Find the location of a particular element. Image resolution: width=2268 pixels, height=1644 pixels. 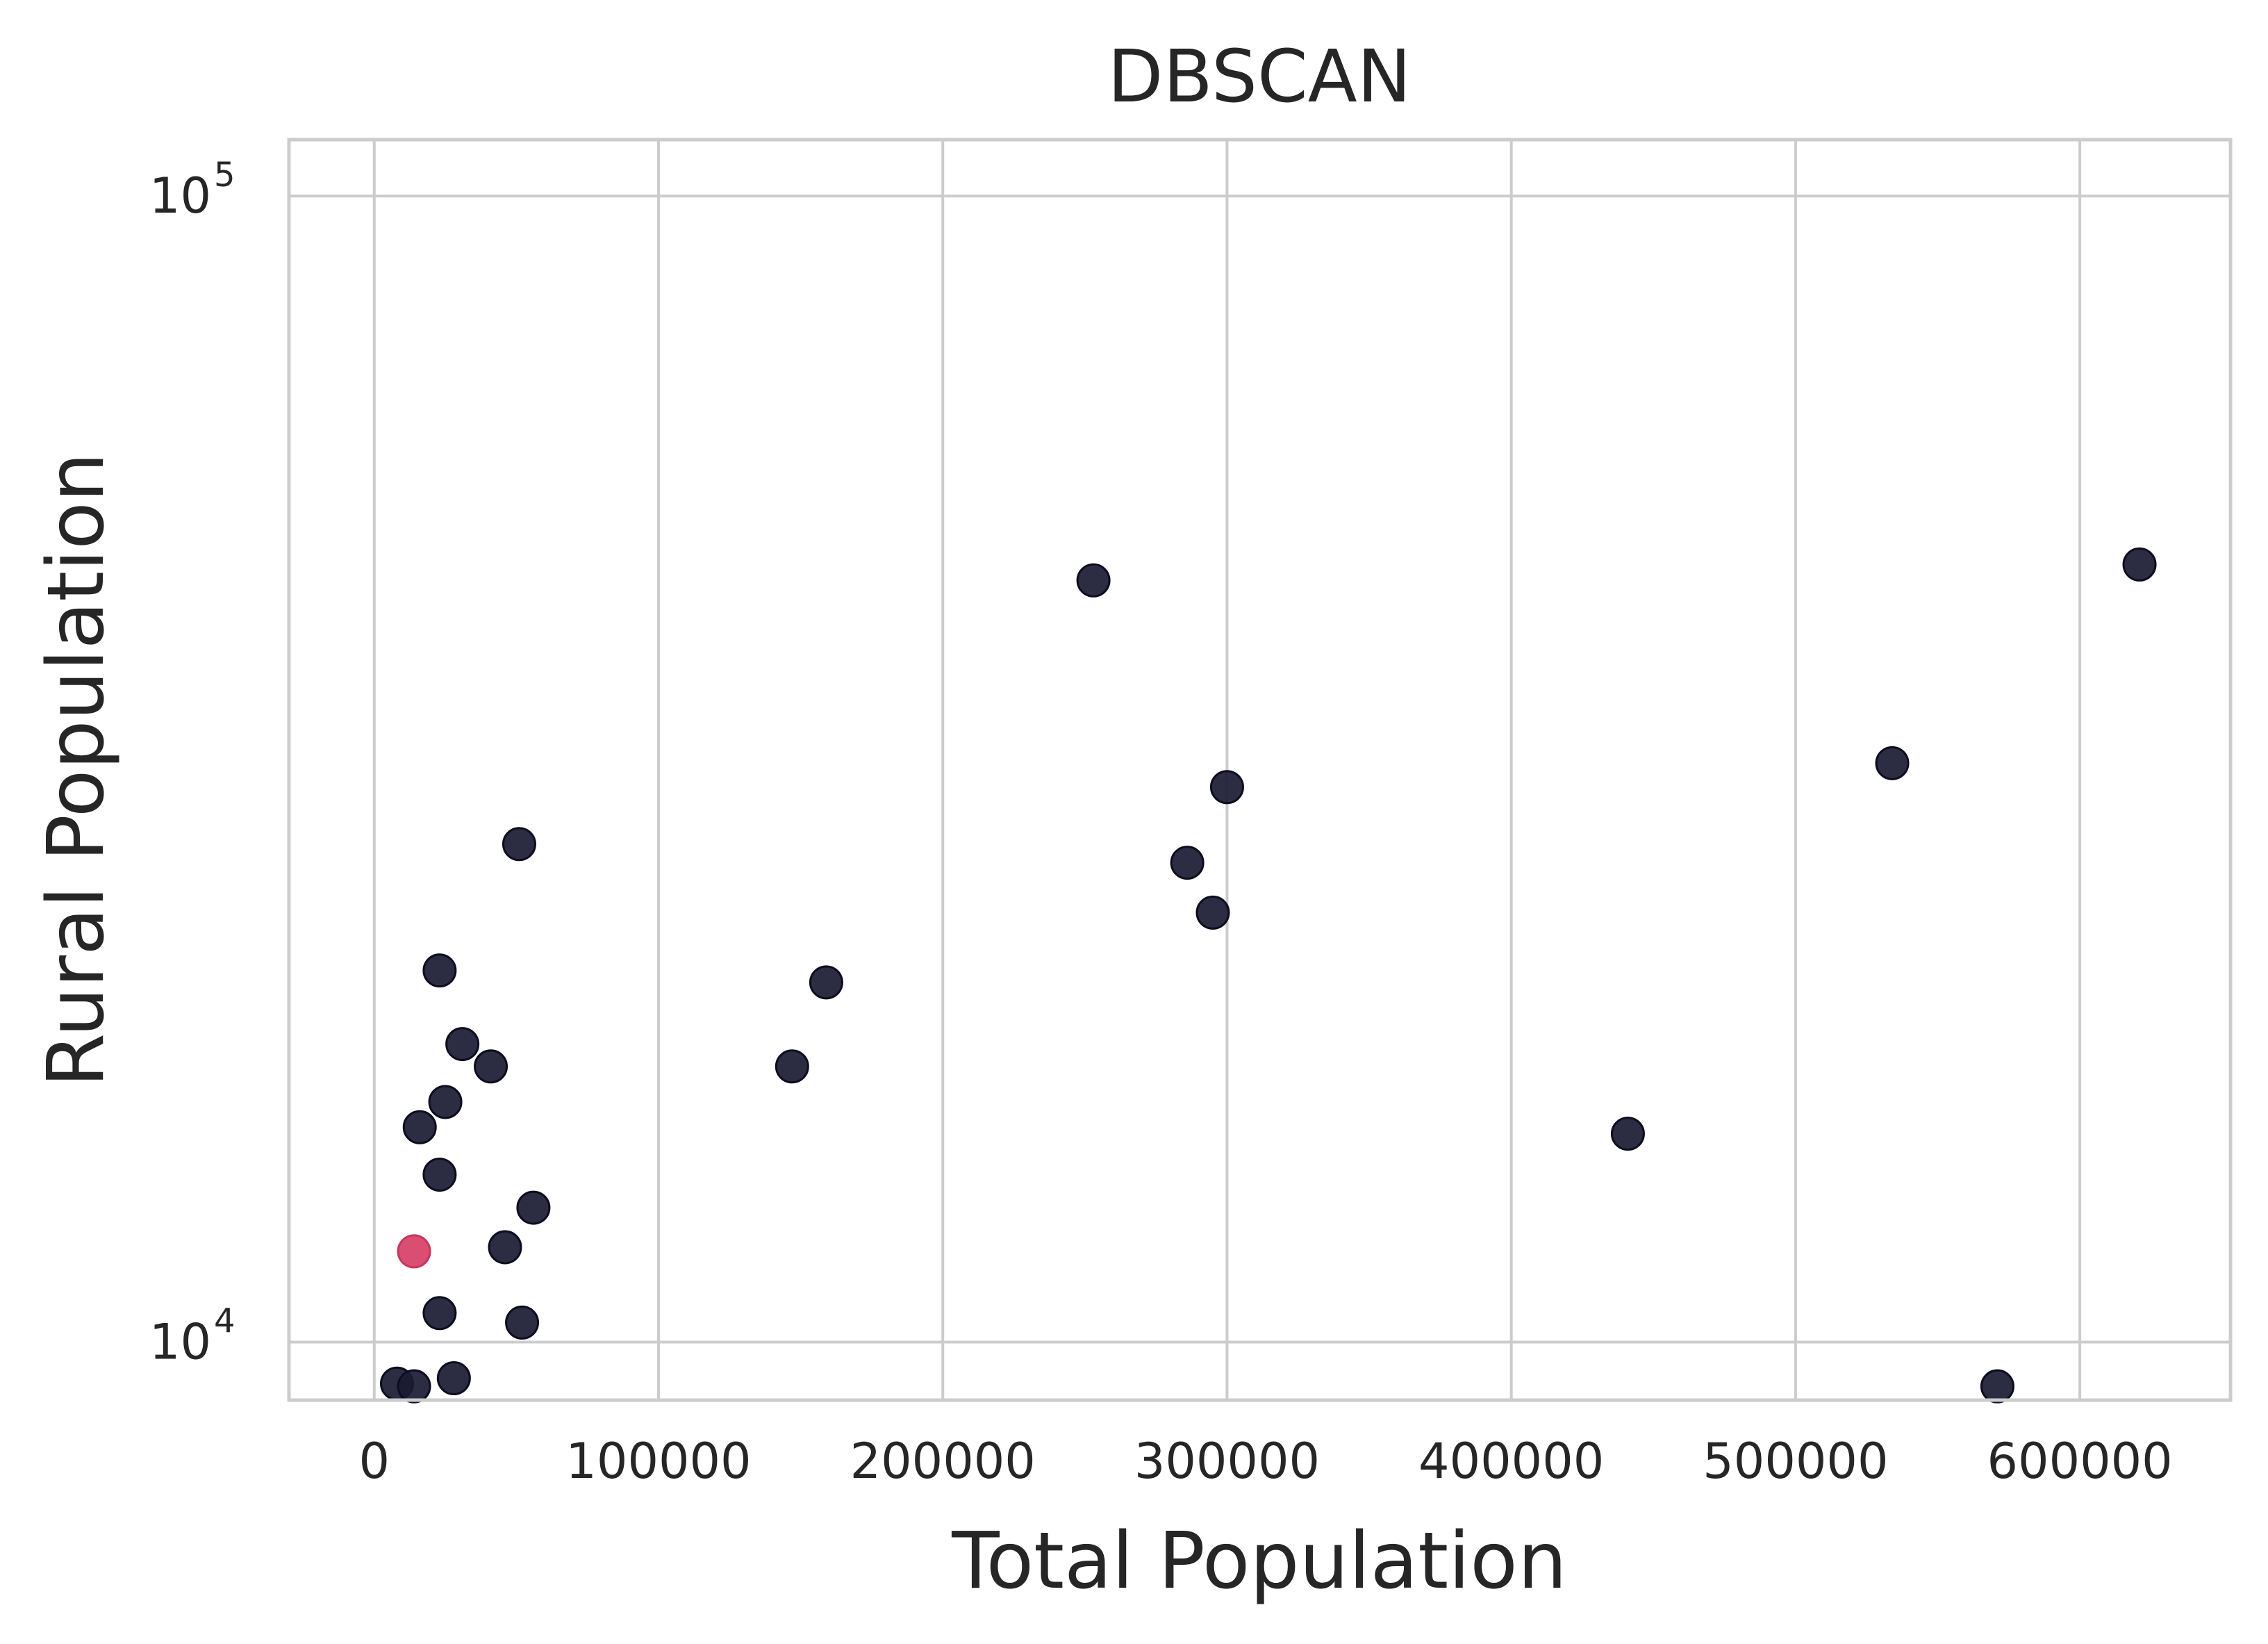

y-axis-label: Rural Population is located at coordinates (76, 769).